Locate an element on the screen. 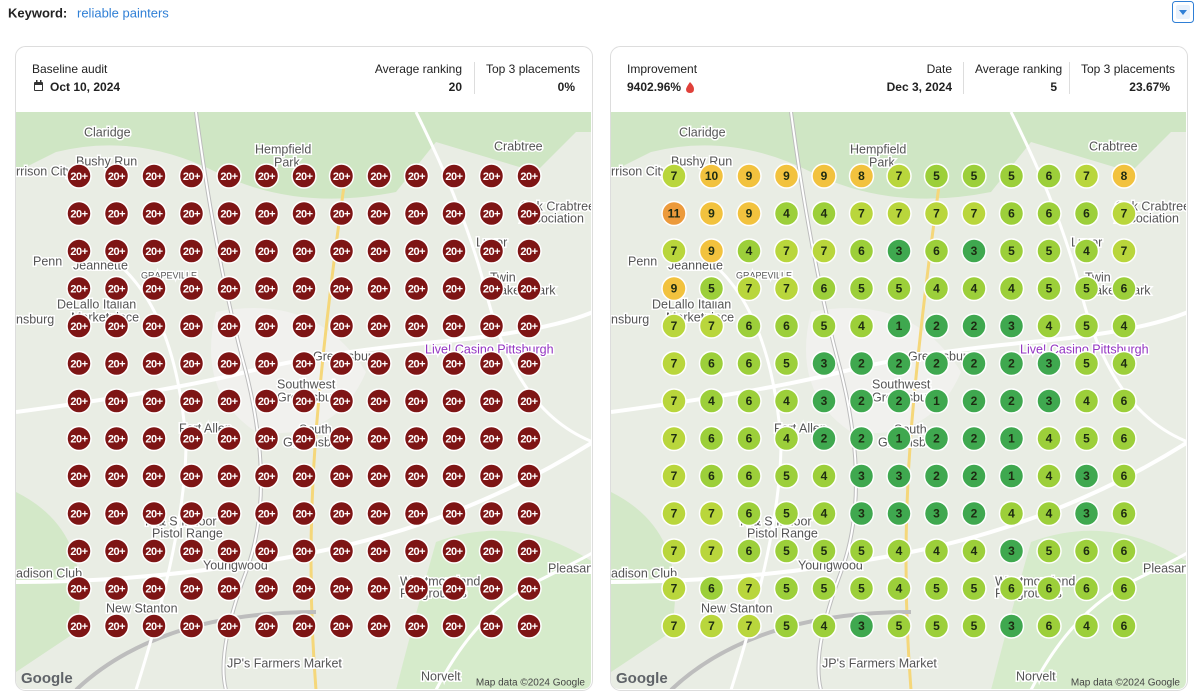 This screenshot has width=1200, height=697. rank-pin: 11 is located at coordinates (674, 213).